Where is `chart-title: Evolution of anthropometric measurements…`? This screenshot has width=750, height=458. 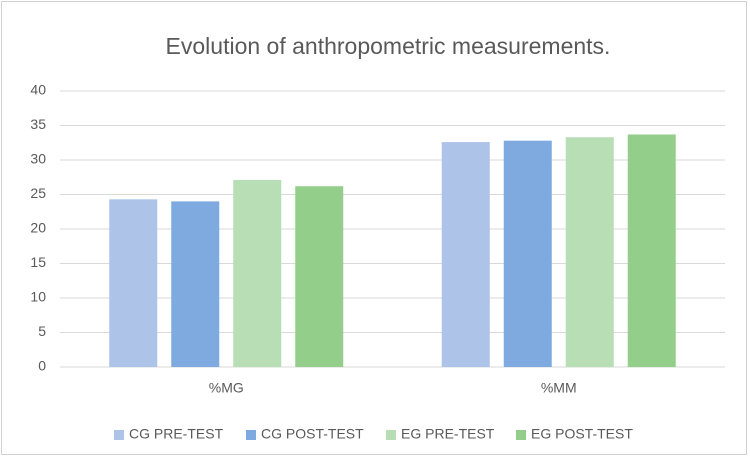 chart-title: Evolution of anthropometric measurements… is located at coordinates (388, 46).